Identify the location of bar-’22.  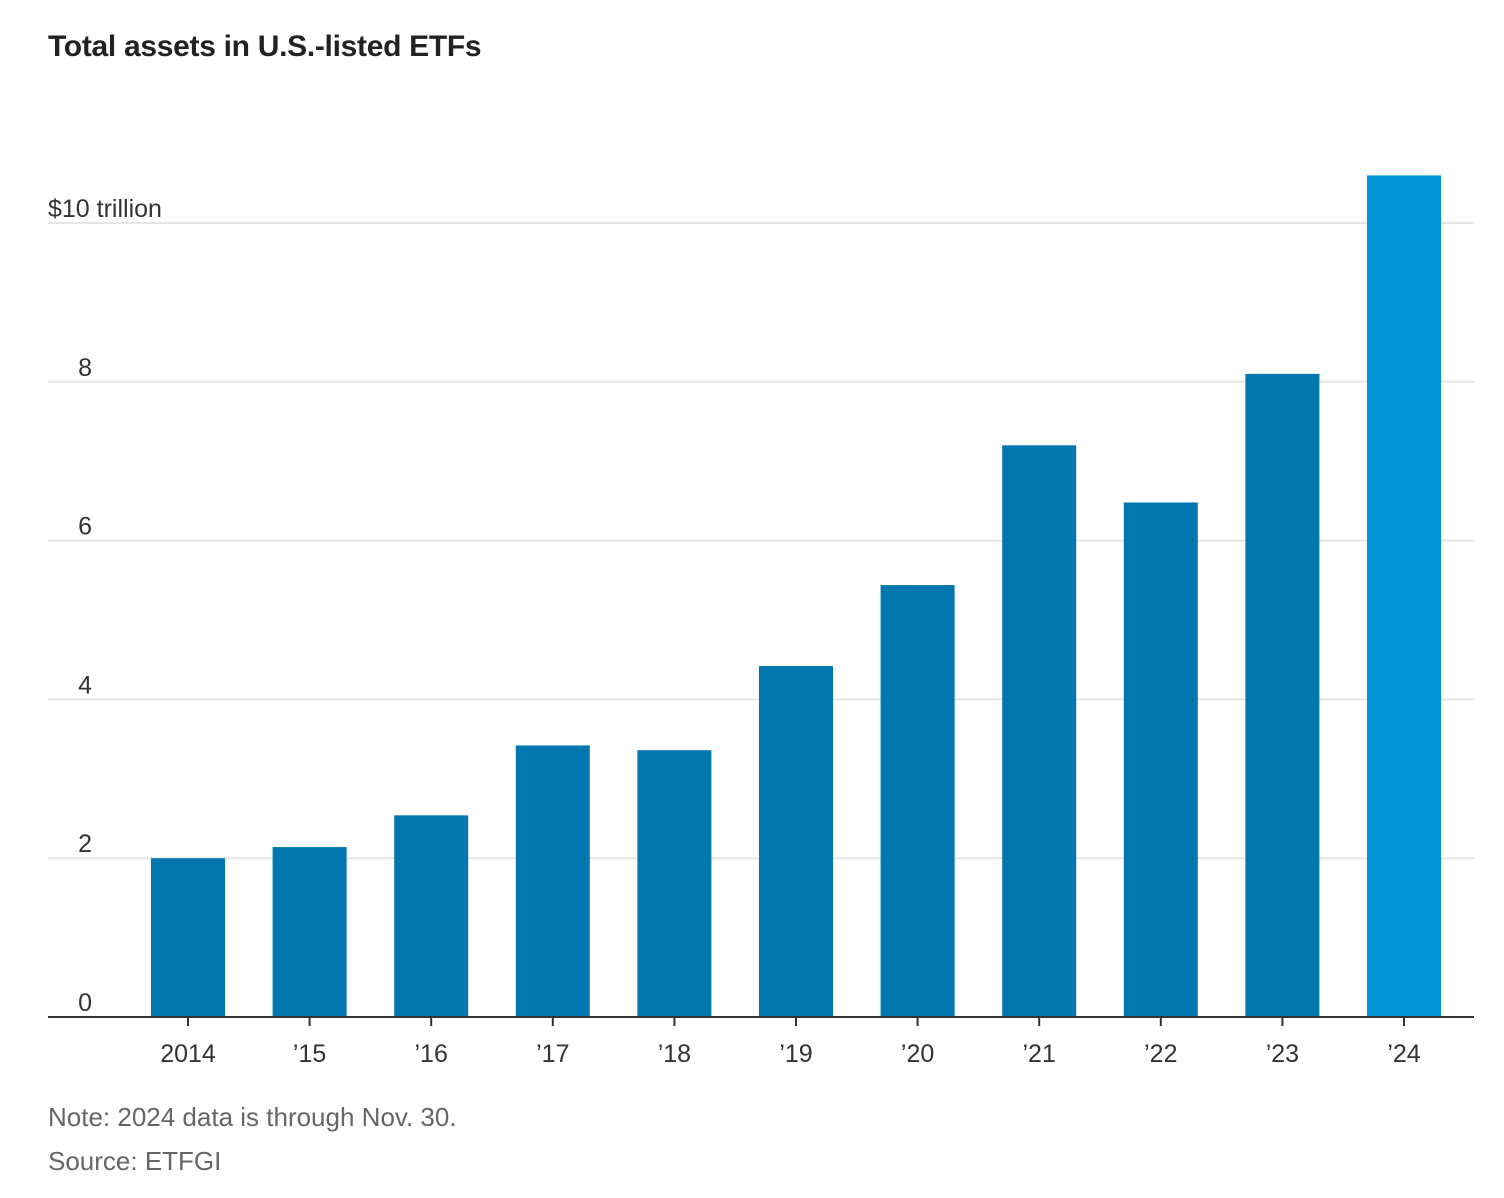
(1160, 759).